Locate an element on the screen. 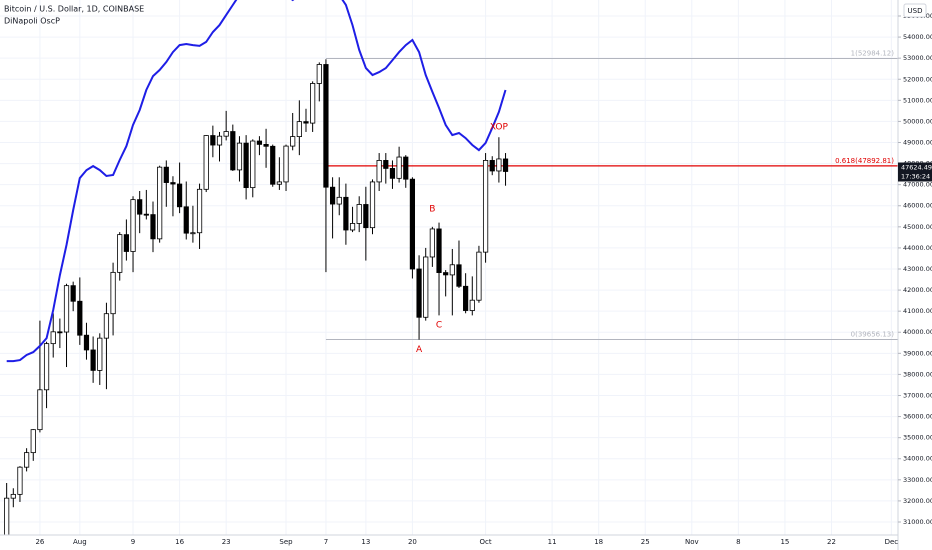 Image resolution: width=932 pixels, height=550 pixels. x-tick-label: 9 is located at coordinates (133, 542).